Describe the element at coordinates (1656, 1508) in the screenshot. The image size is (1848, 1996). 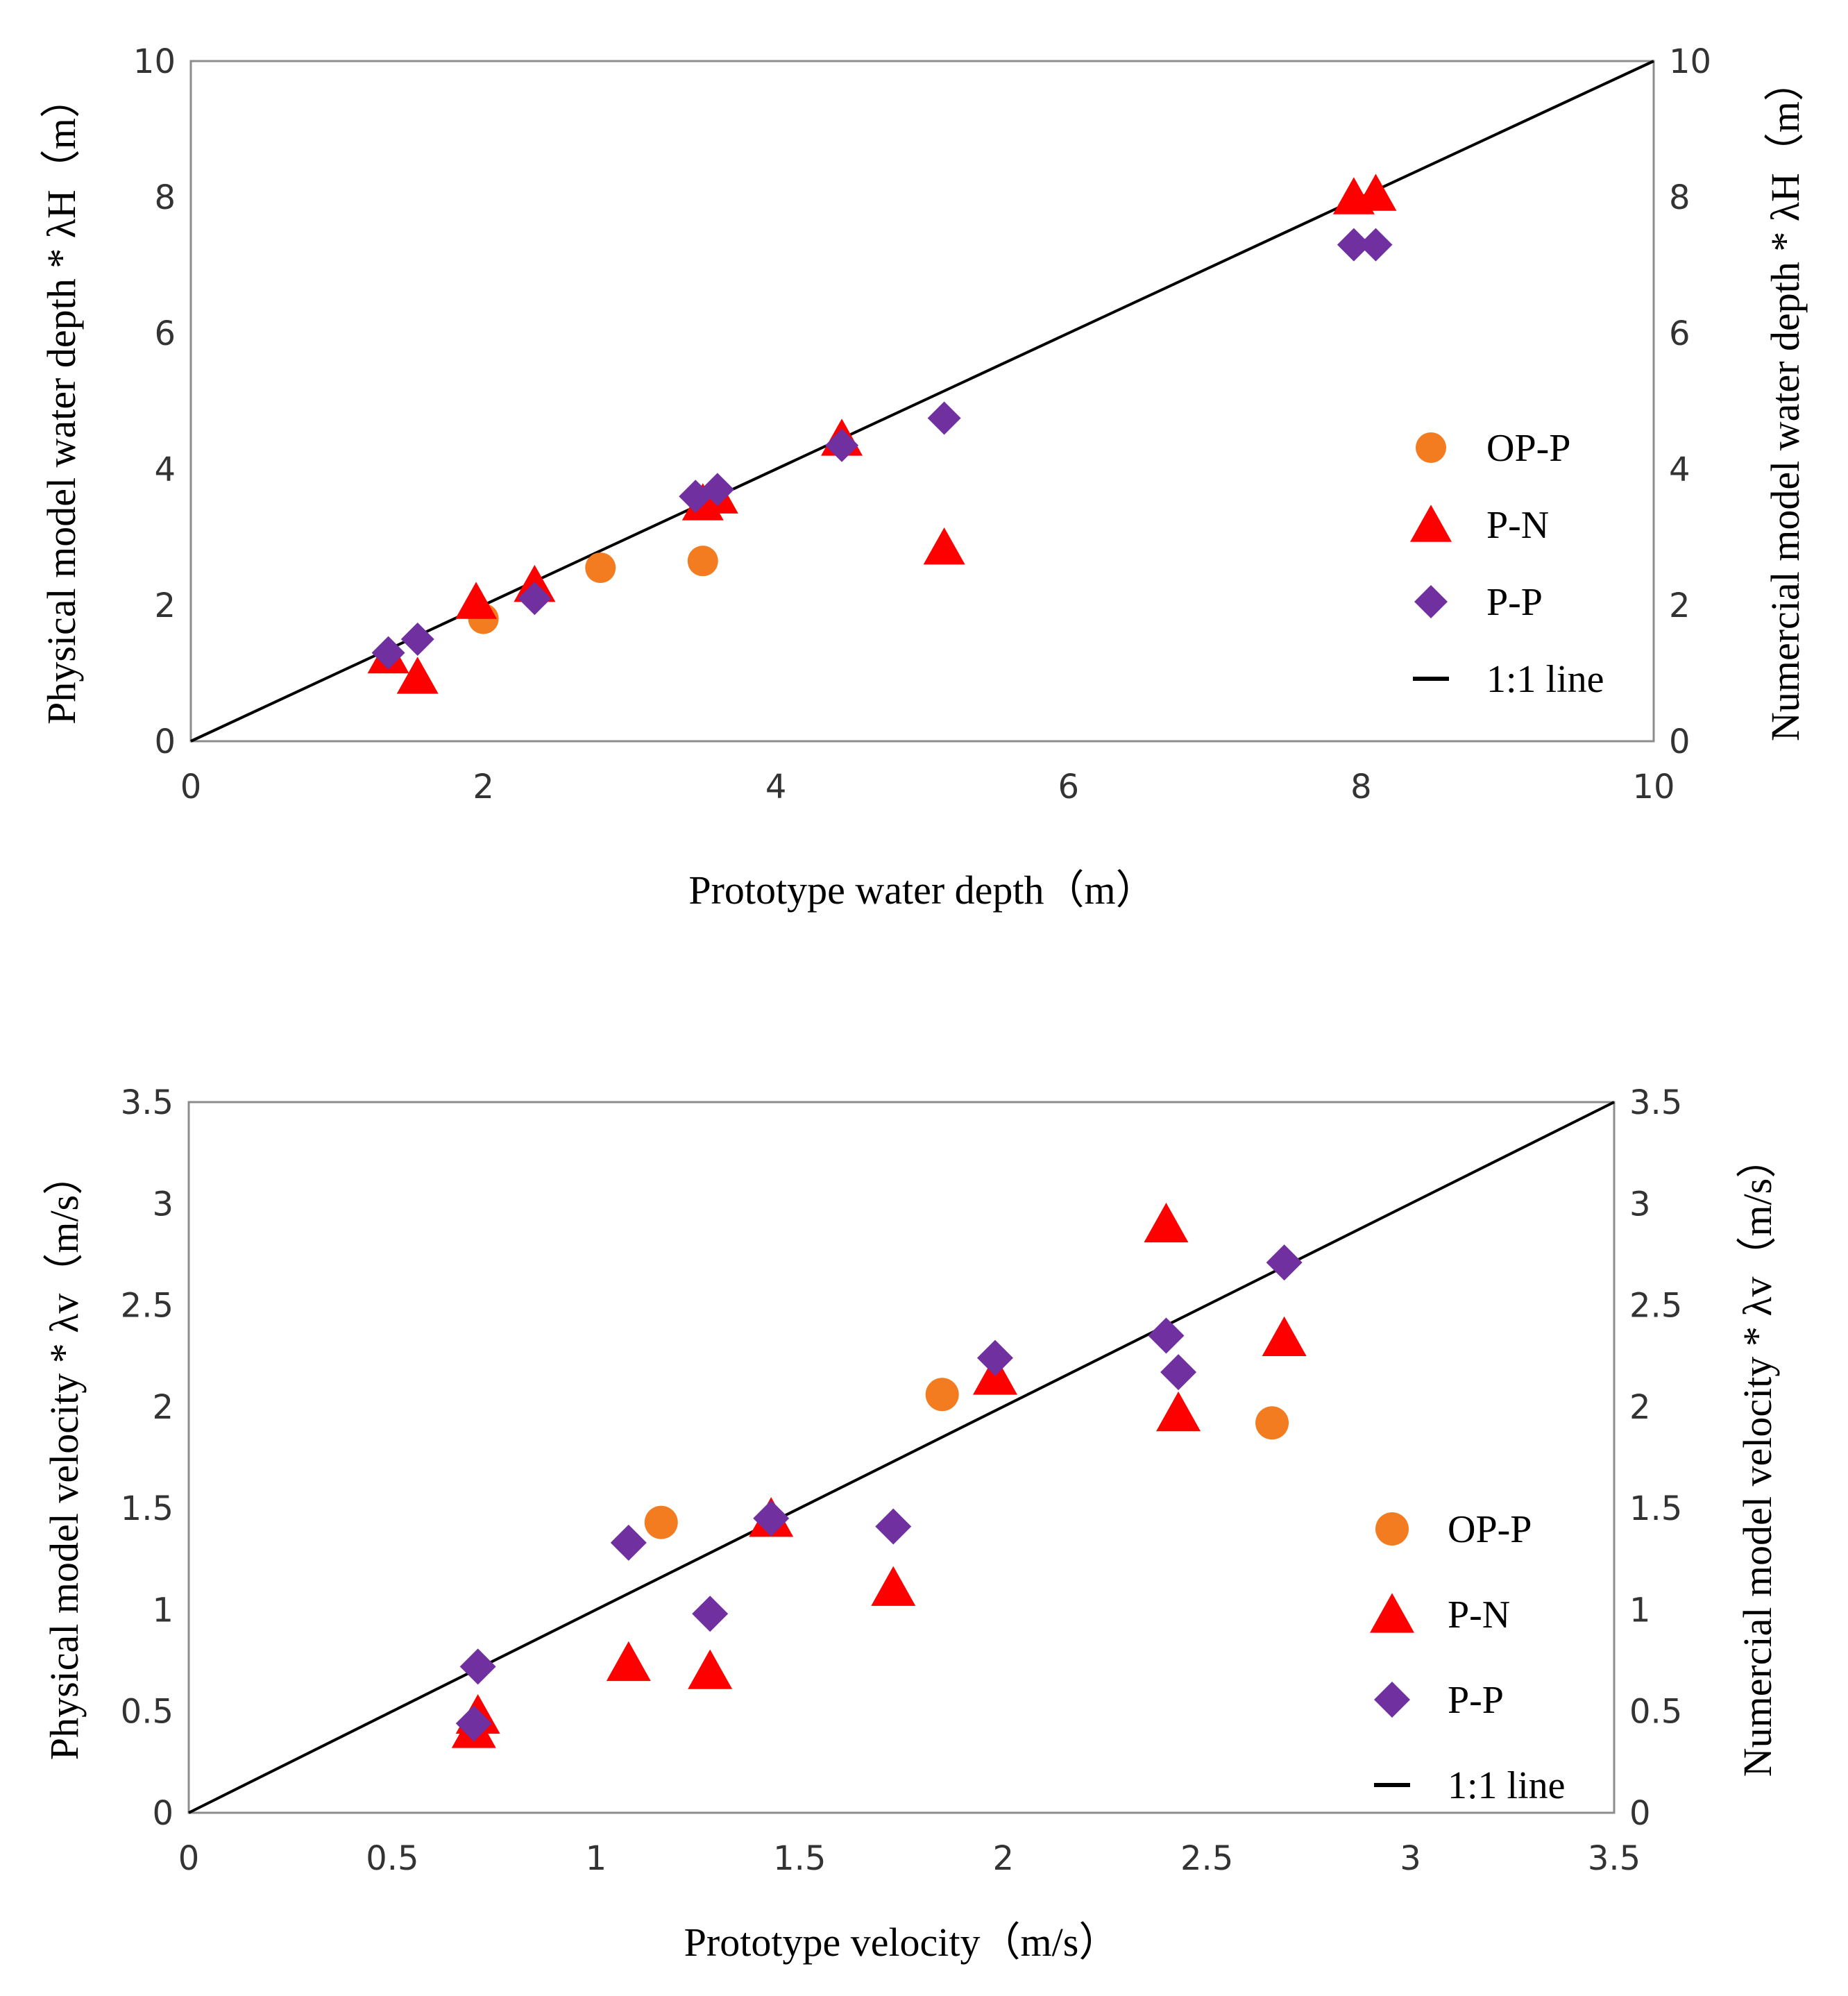
I see `y-tick-label-right: 1.5` at that location.